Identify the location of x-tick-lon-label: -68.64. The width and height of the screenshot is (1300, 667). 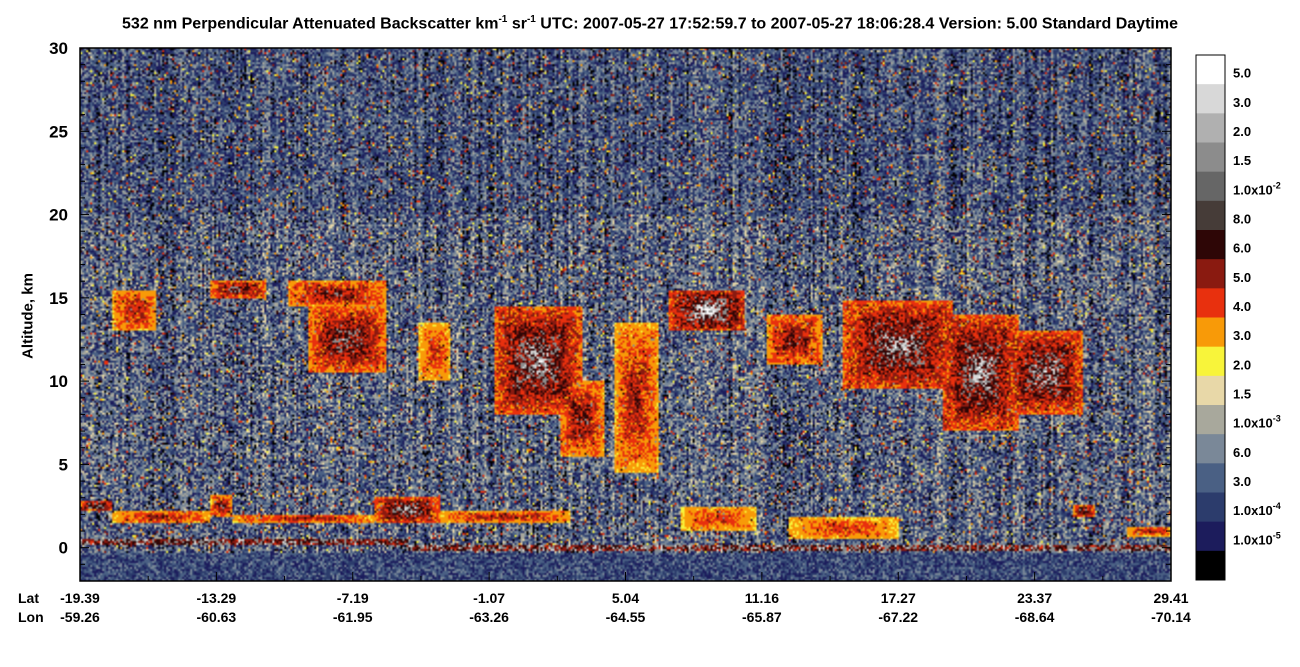
(1035, 617).